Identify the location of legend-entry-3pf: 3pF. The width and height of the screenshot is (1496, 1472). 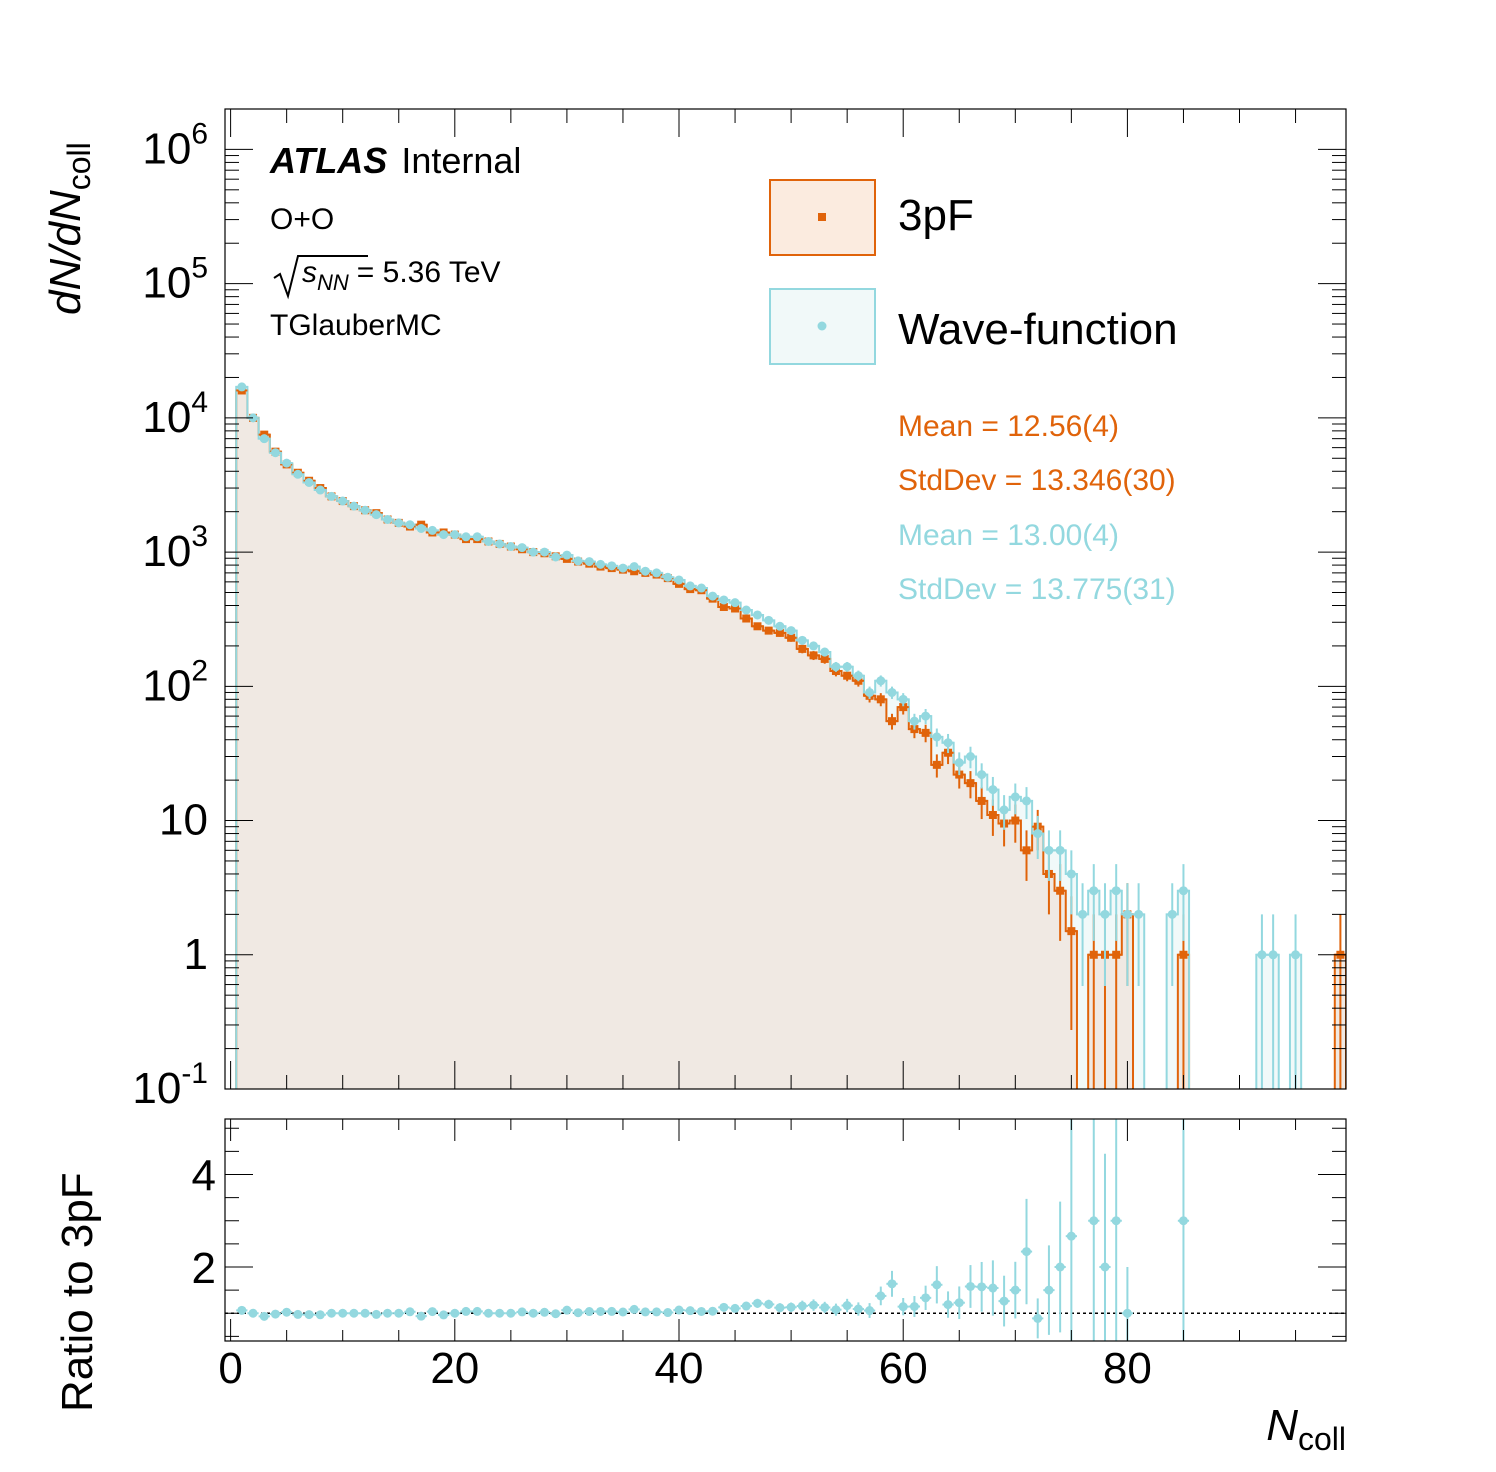
(871, 217).